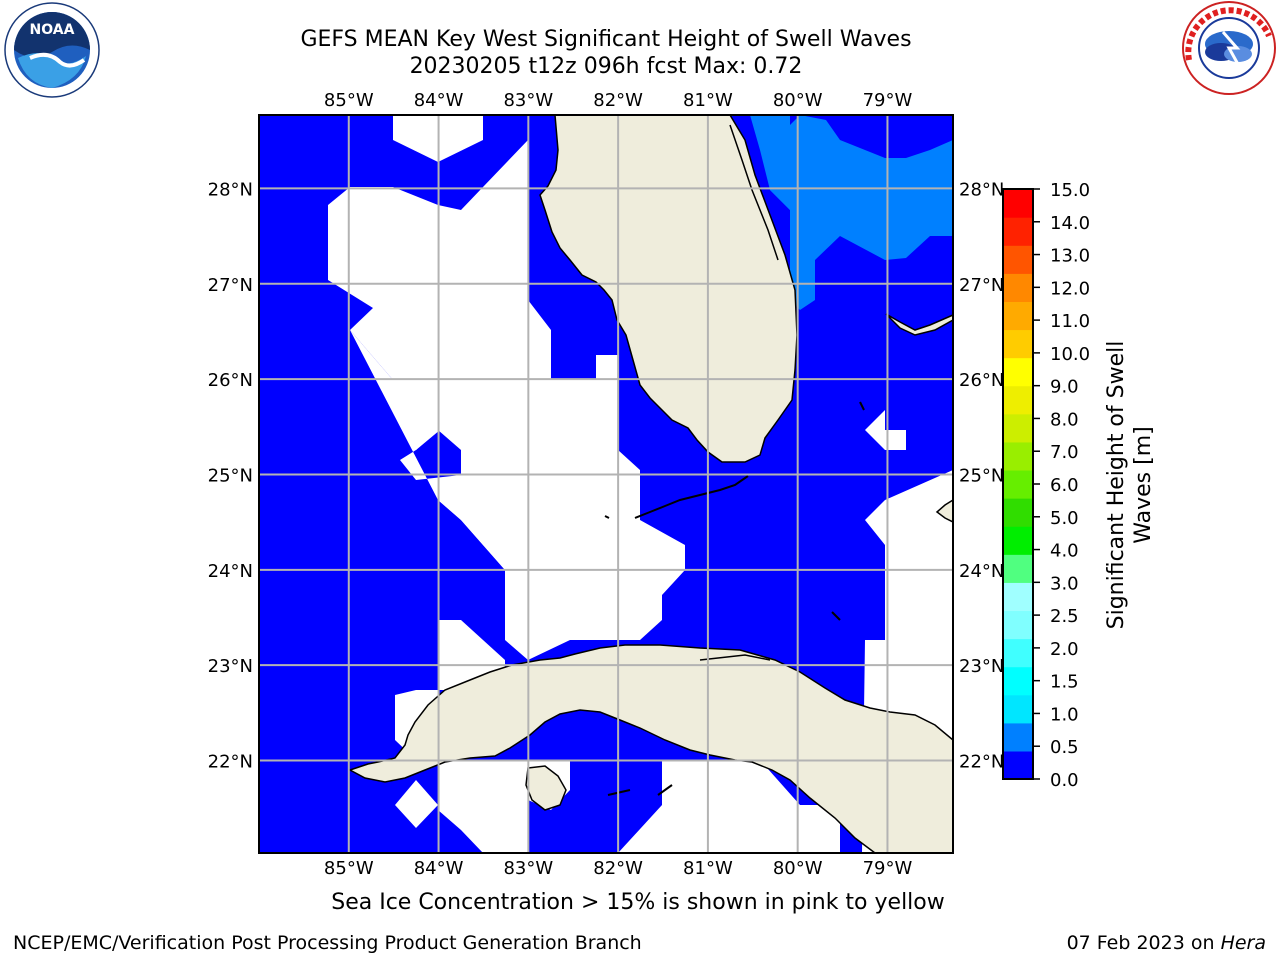 The height and width of the screenshot is (960, 1280). I want to click on swell-field-mid, so click(851, 212).